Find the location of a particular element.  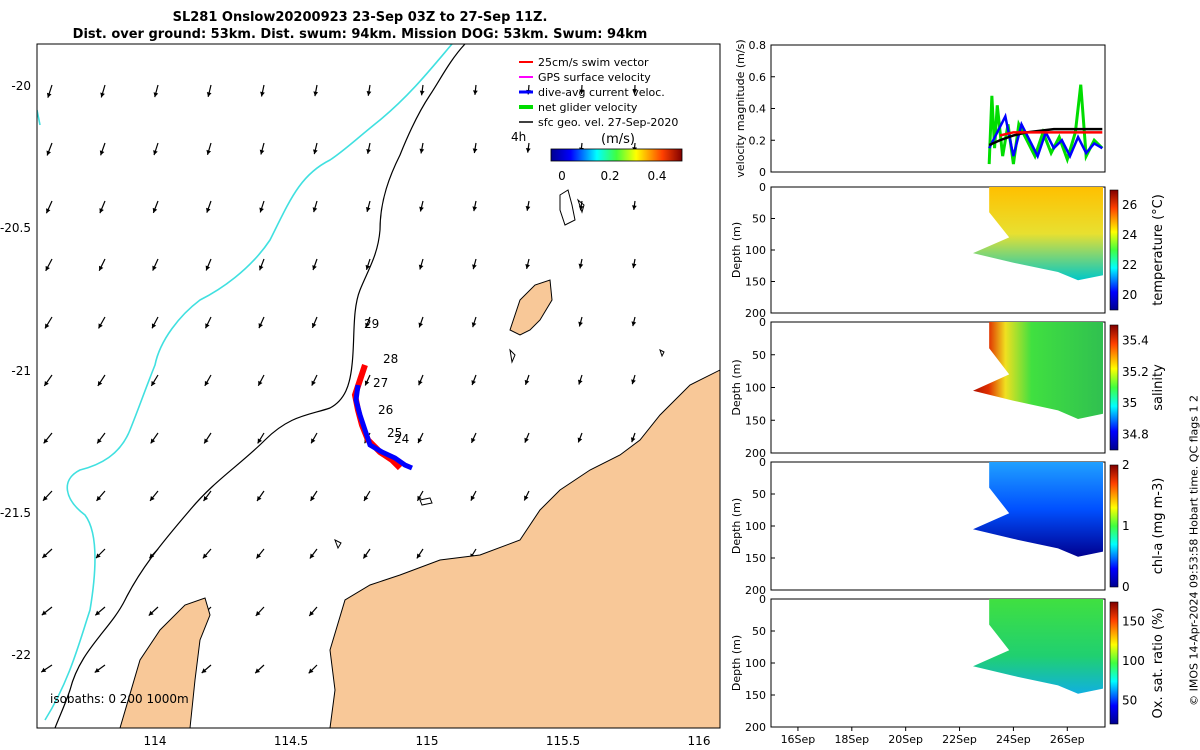

chlorophyll-section is located at coordinates (1038, 509).